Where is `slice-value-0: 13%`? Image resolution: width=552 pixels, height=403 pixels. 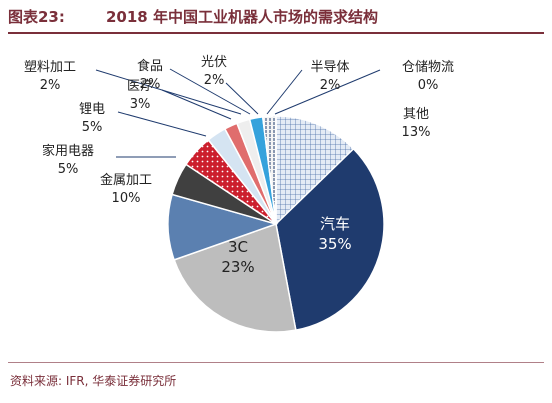
slice-value-0: 13% is located at coordinates (416, 132).